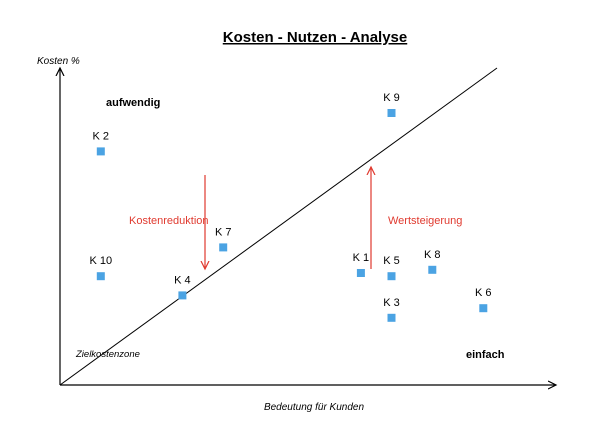  I want to click on point-marker-k2, so click(100, 151).